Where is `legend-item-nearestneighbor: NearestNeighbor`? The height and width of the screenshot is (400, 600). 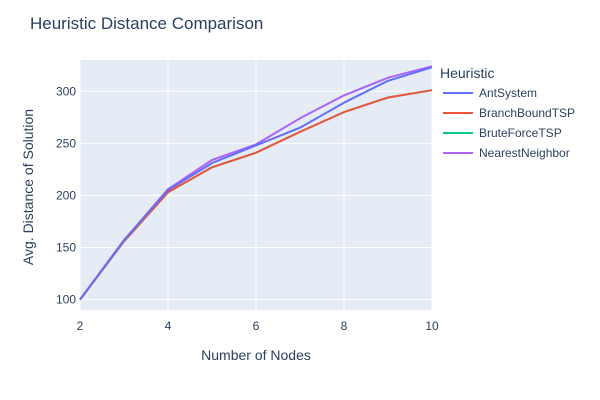 legend-item-nearestneighbor: NearestNeighbor is located at coordinates (506, 153).